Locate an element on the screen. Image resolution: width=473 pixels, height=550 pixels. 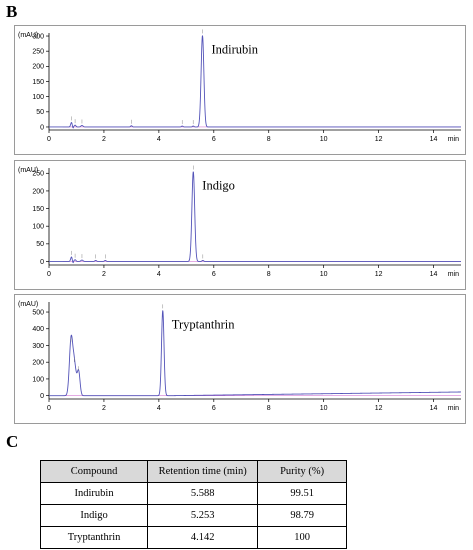
table-header-row: Compound Retention time (min) Purity (%) is located at coordinates (193, 471).